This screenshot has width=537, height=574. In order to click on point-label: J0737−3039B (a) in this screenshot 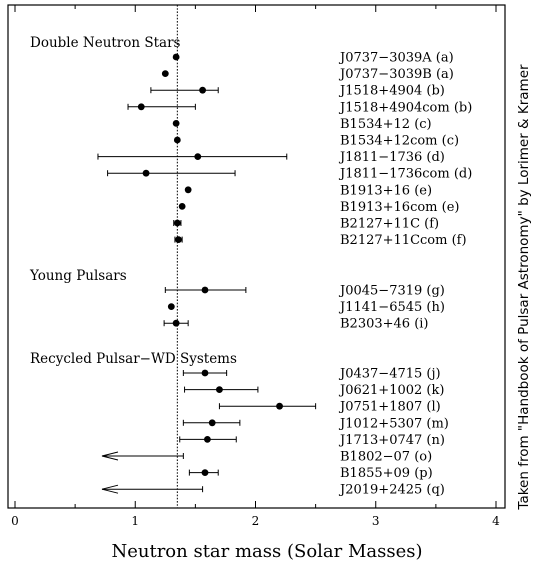, I will do `click(396, 74)`.